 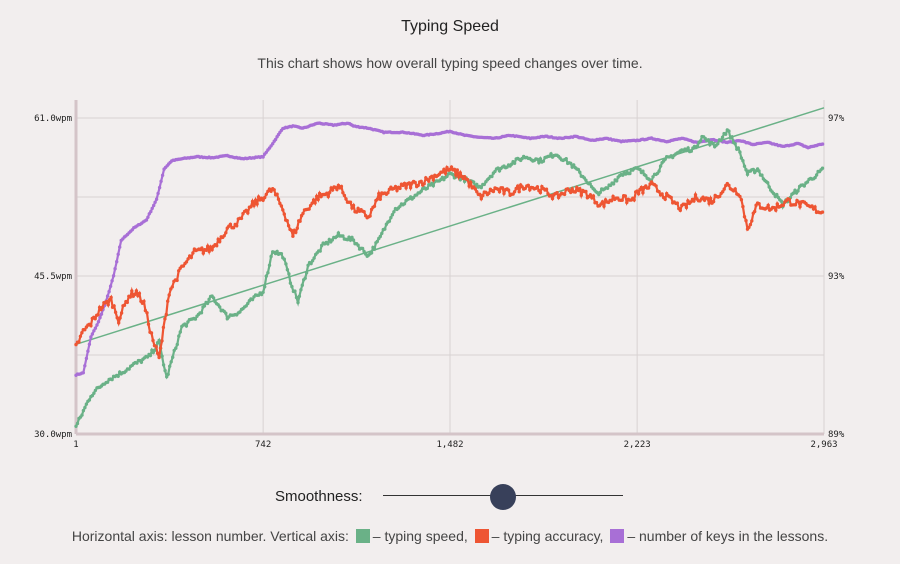 I want to click on chart-title: Typing Speed, so click(x=450, y=26).